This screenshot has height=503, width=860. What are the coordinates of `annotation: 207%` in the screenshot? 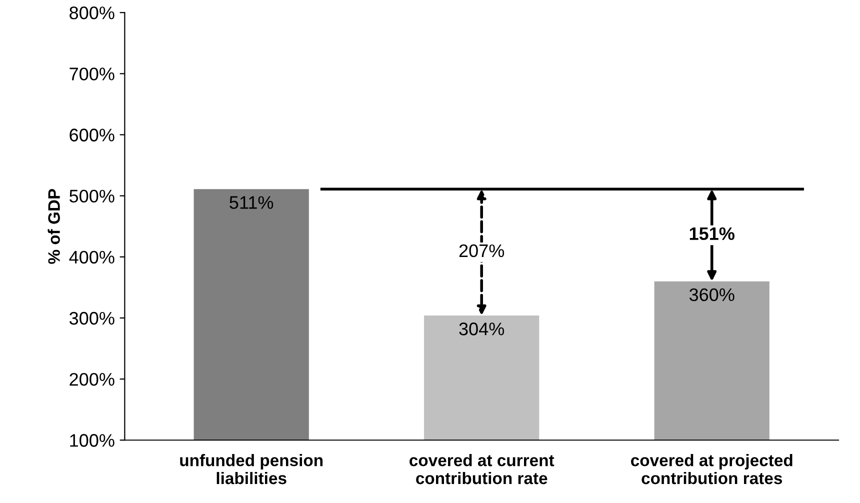 It's located at (481, 251).